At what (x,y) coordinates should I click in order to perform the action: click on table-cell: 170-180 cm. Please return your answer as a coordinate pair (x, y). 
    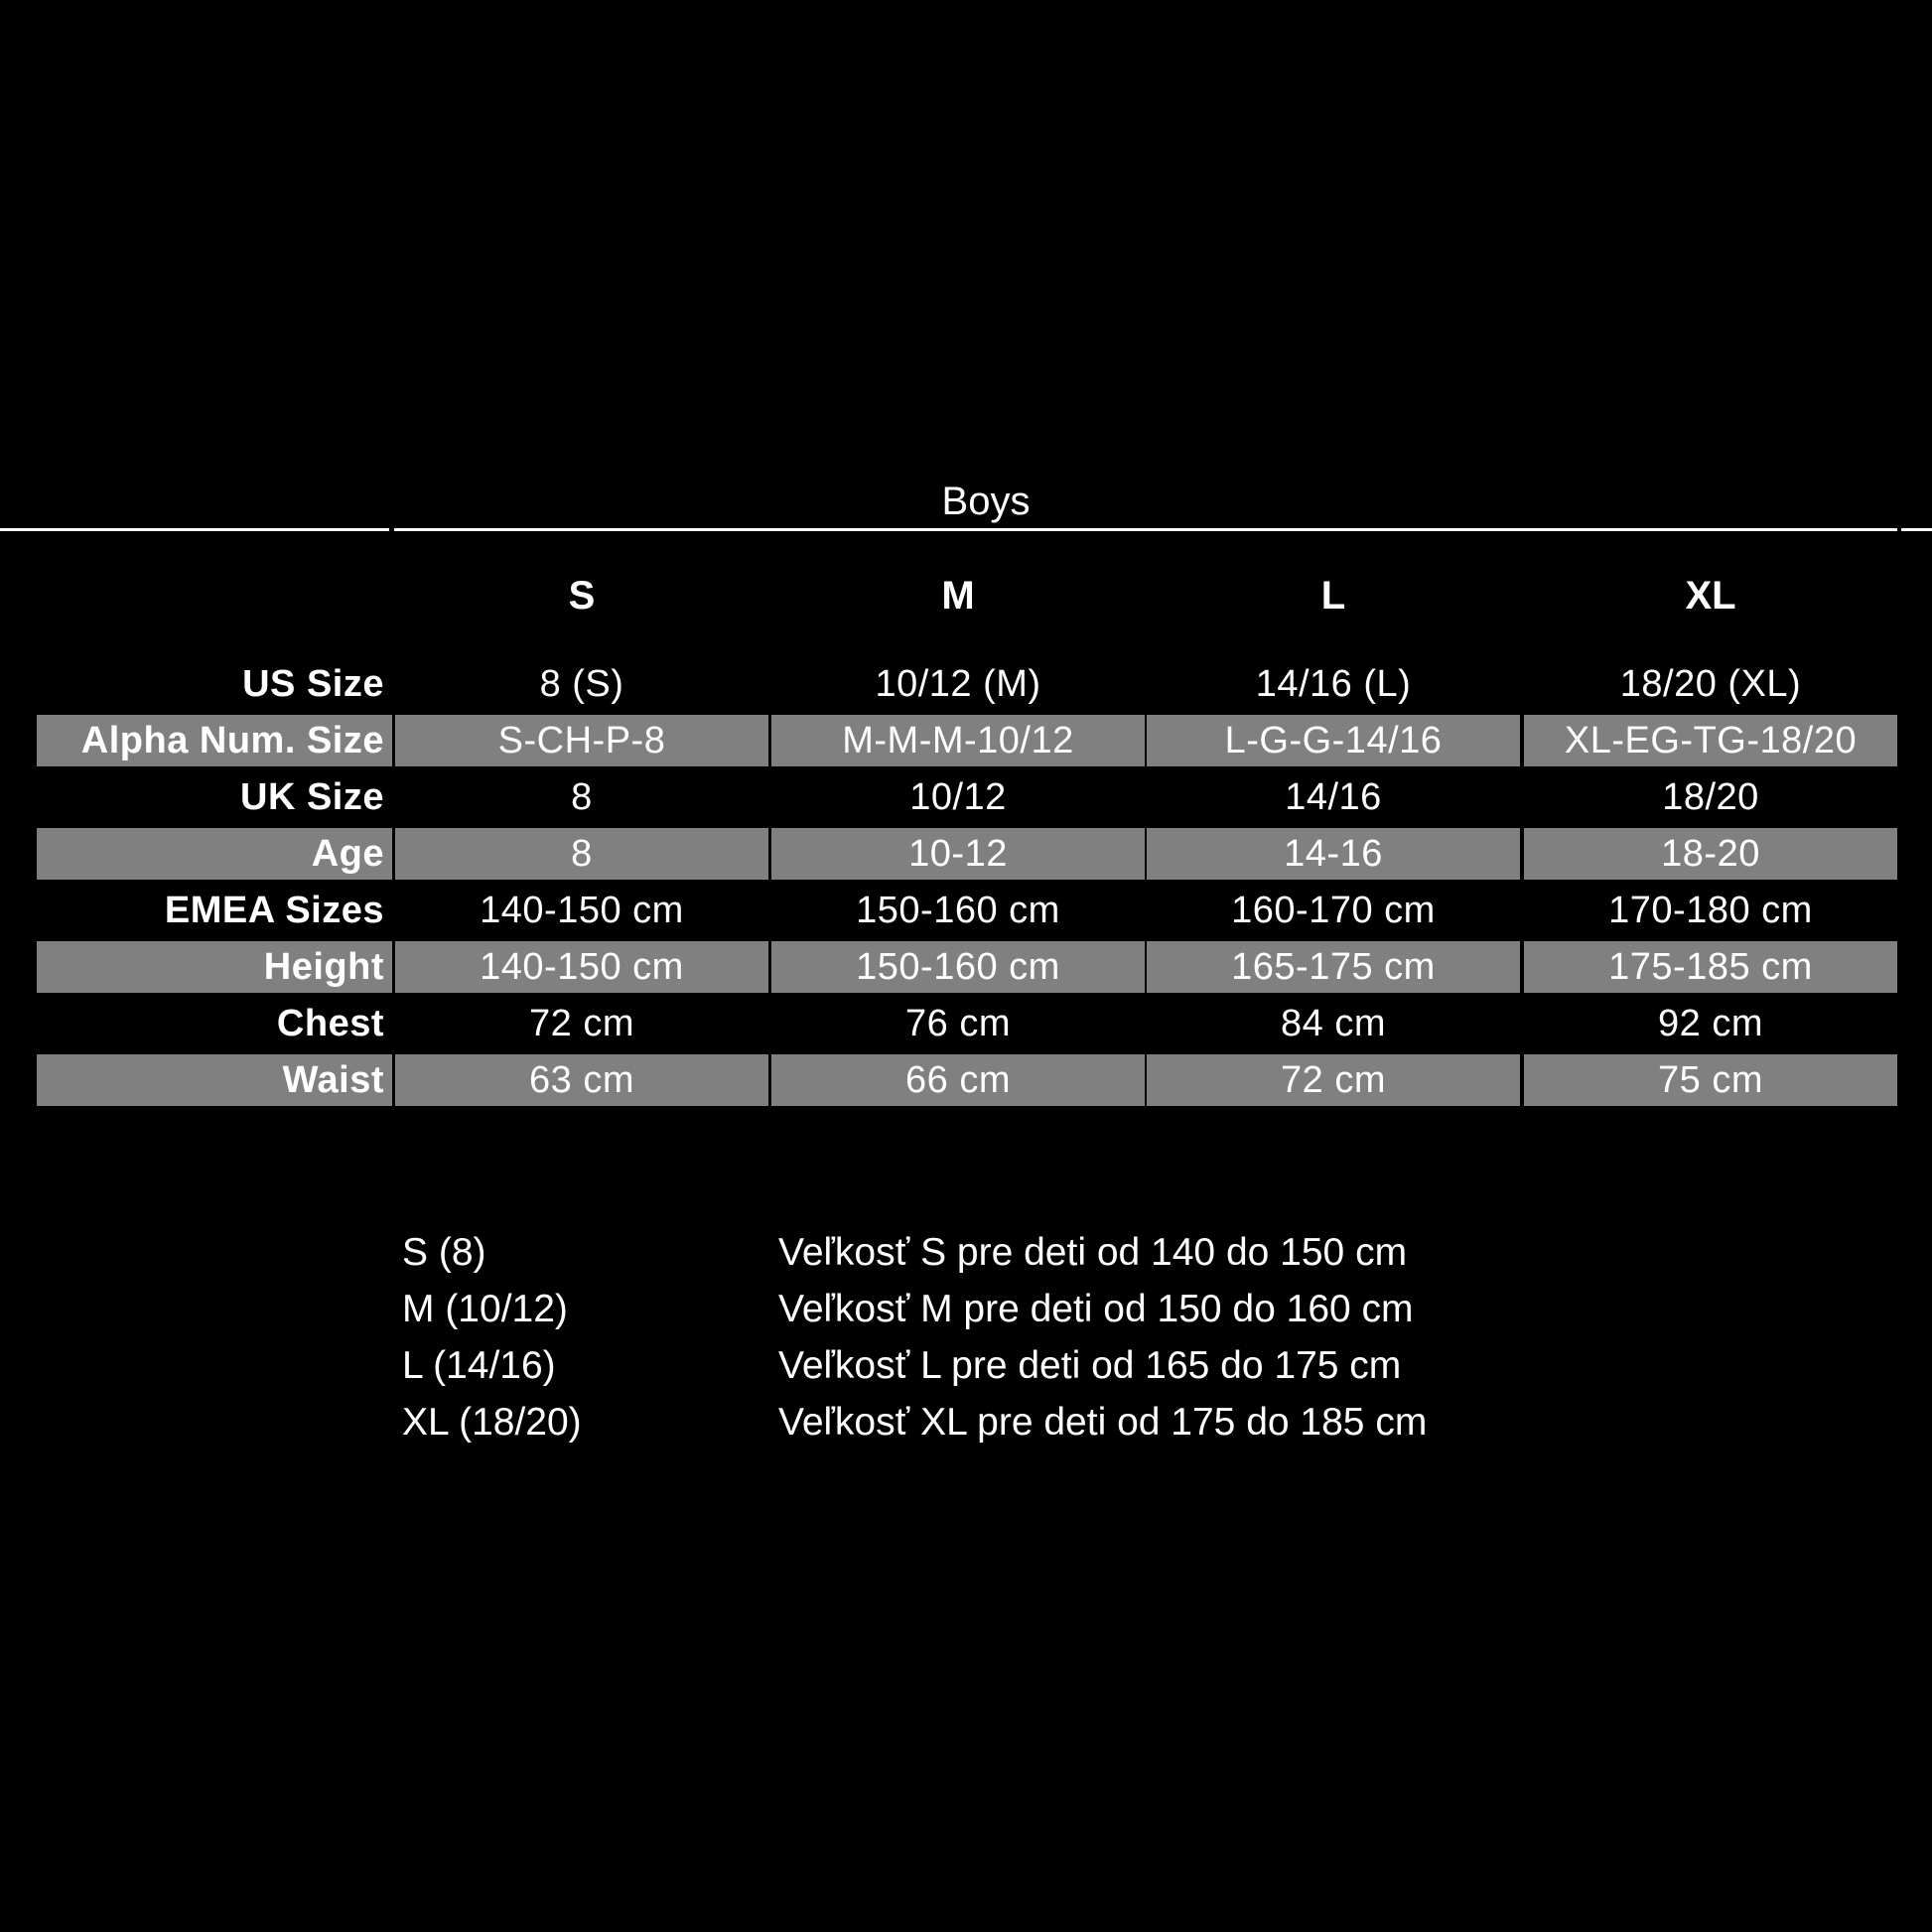
    Looking at the image, I should click on (1711, 910).